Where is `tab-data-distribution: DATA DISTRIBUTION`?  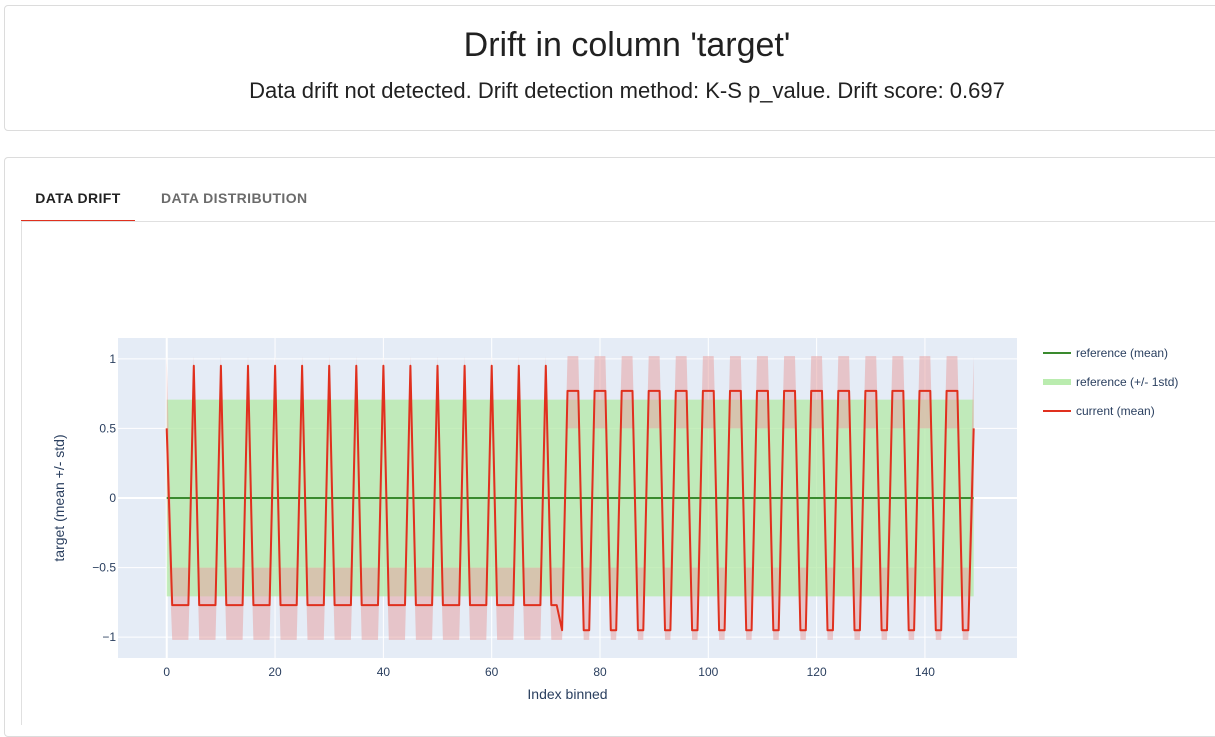 tab-data-distribution: DATA DISTRIBUTION is located at coordinates (234, 201).